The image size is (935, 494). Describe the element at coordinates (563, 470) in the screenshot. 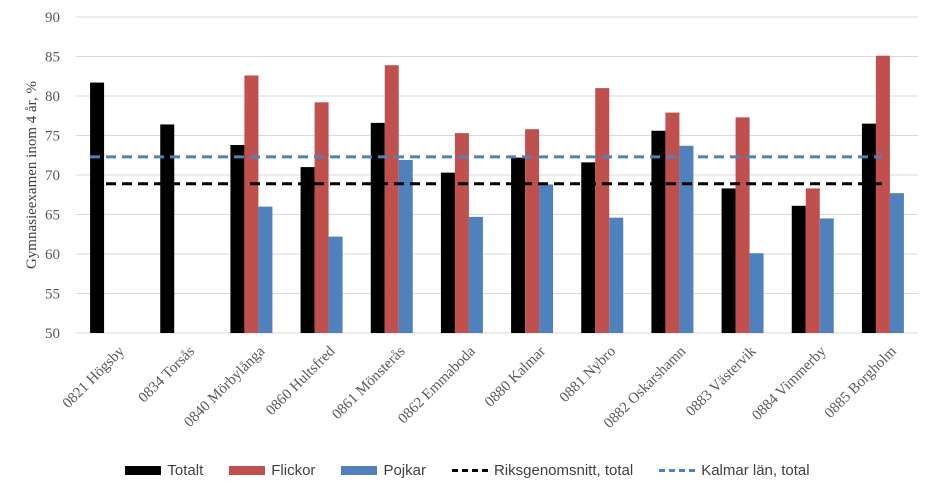

I see `legend-label-riksgenomsnitt: Riksgenomsnitt, total` at that location.